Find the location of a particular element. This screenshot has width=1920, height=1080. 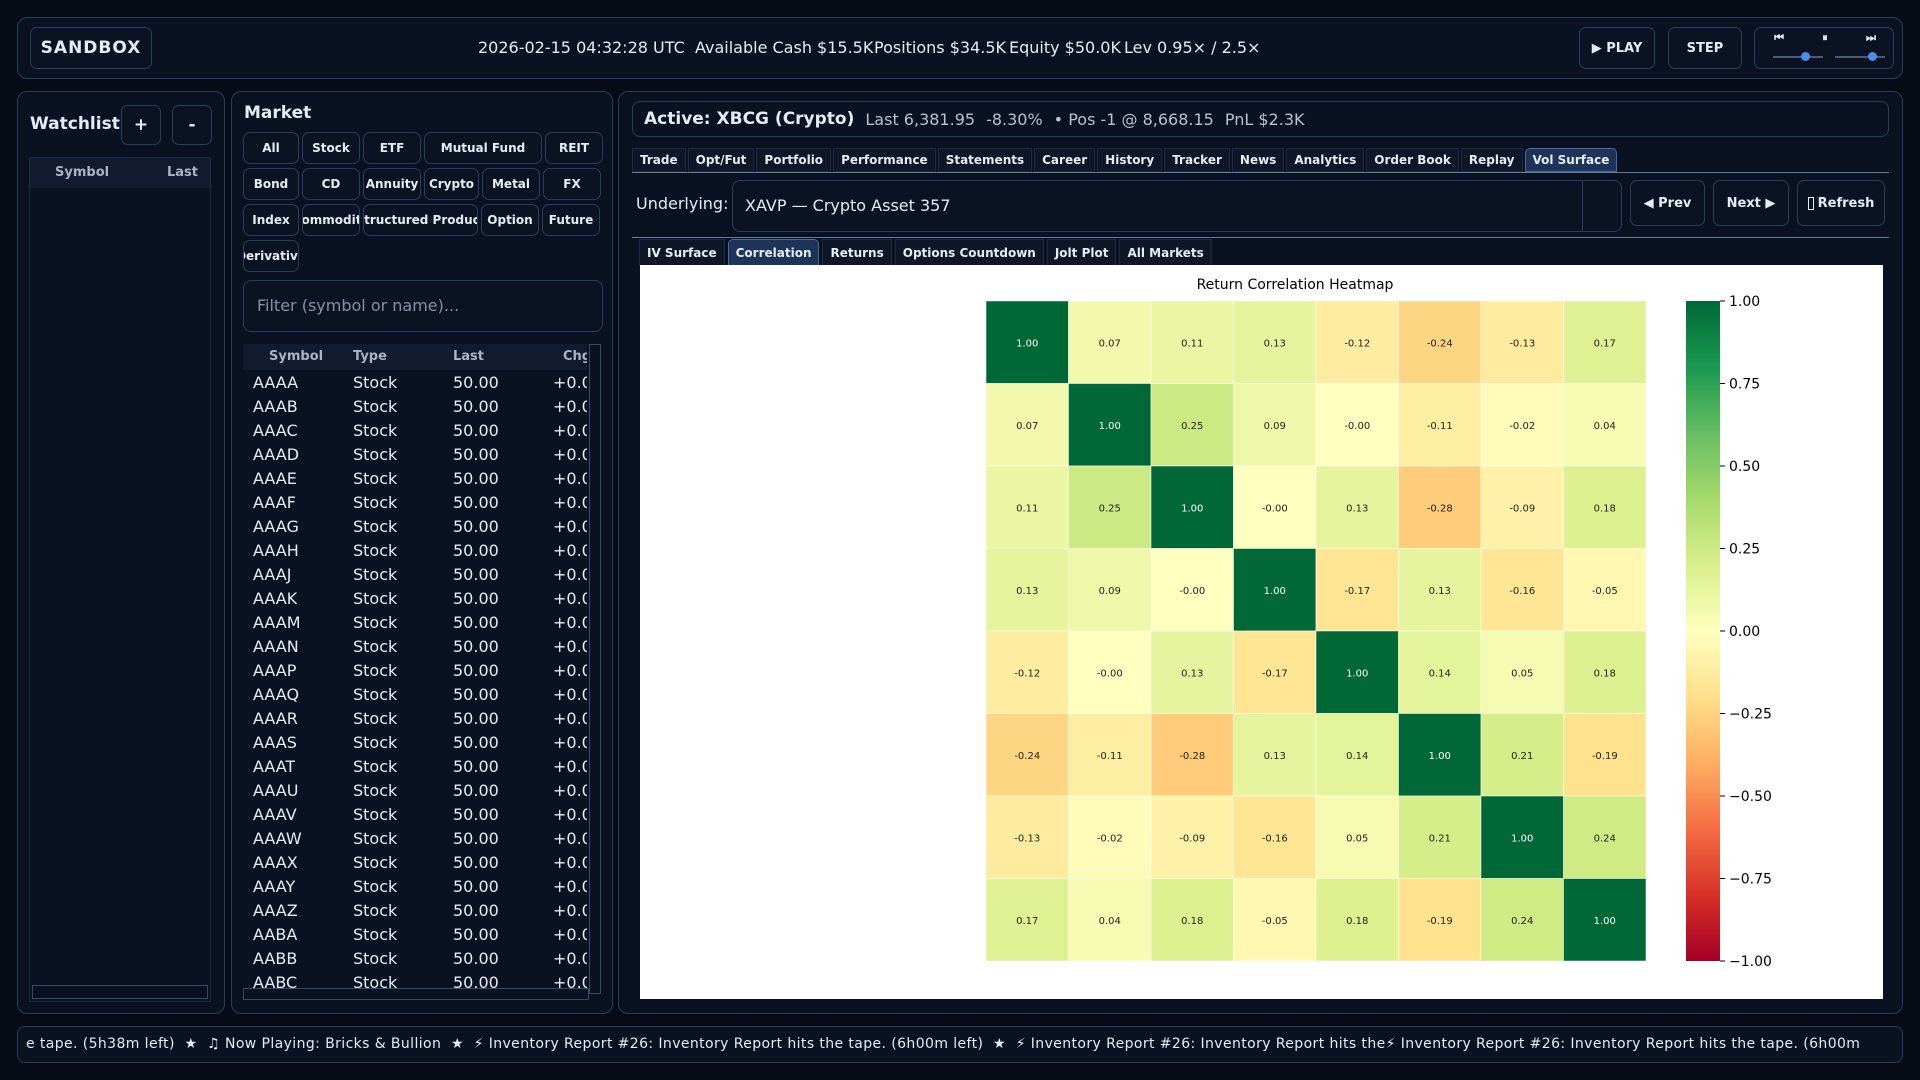

filter-button: Option is located at coordinates (510, 220).